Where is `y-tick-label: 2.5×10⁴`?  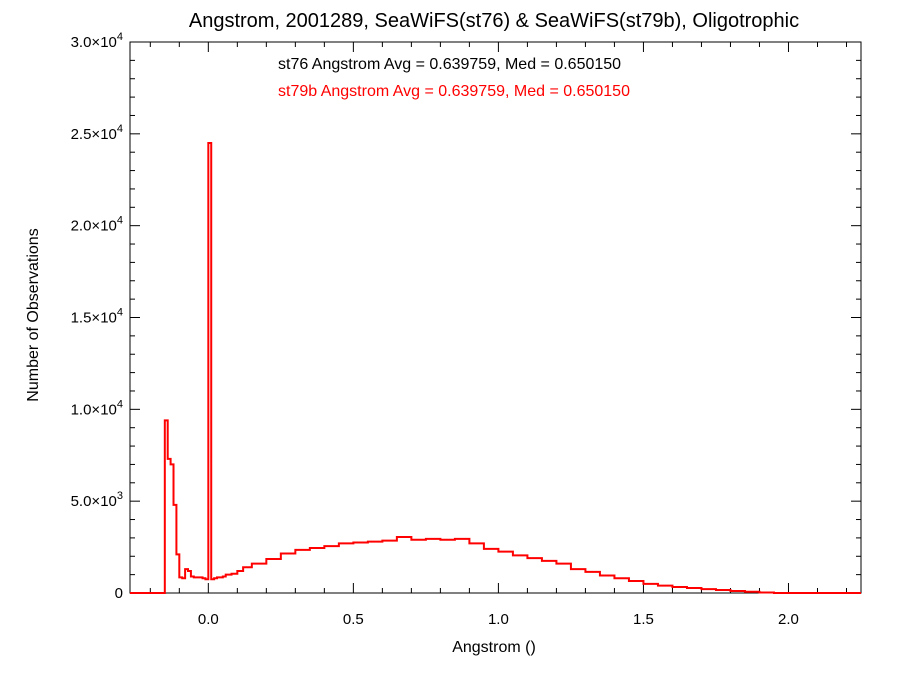
y-tick-label: 2.5×10⁴ is located at coordinates (97, 133).